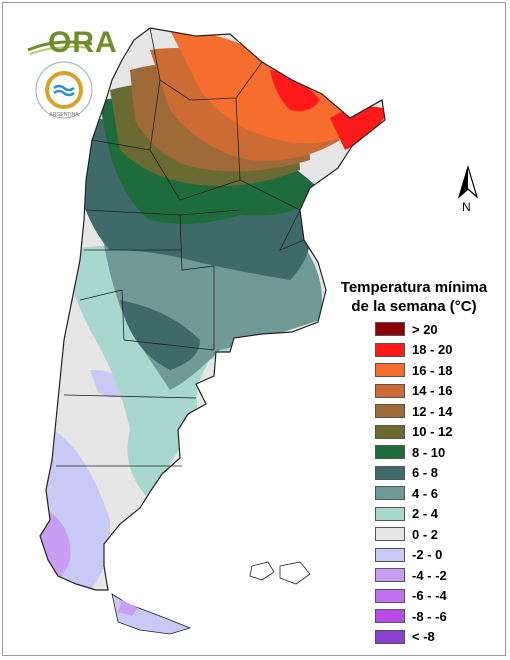  I want to click on legend-label: -2 - 0, so click(427, 555).